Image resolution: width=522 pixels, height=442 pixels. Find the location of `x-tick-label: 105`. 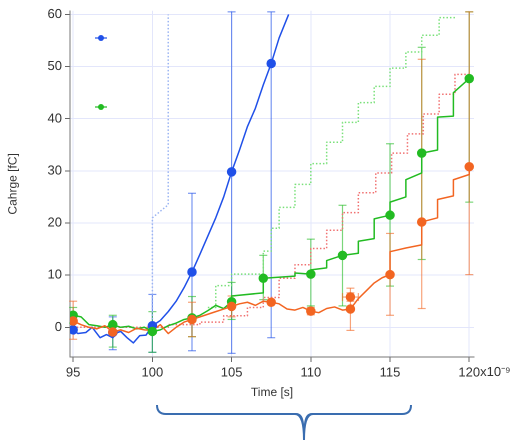

x-tick-label: 105 is located at coordinates (231, 372).